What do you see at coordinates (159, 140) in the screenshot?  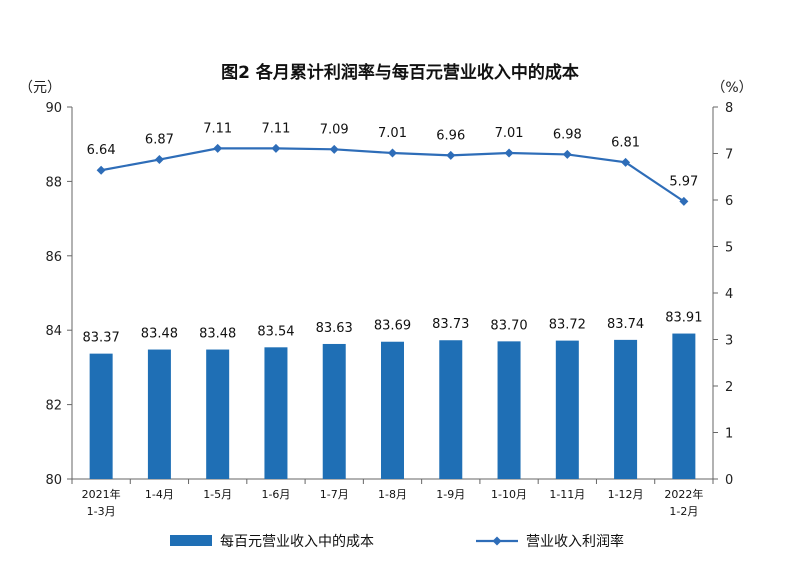 I see `line-data-label: 6.87` at bounding box center [159, 140].